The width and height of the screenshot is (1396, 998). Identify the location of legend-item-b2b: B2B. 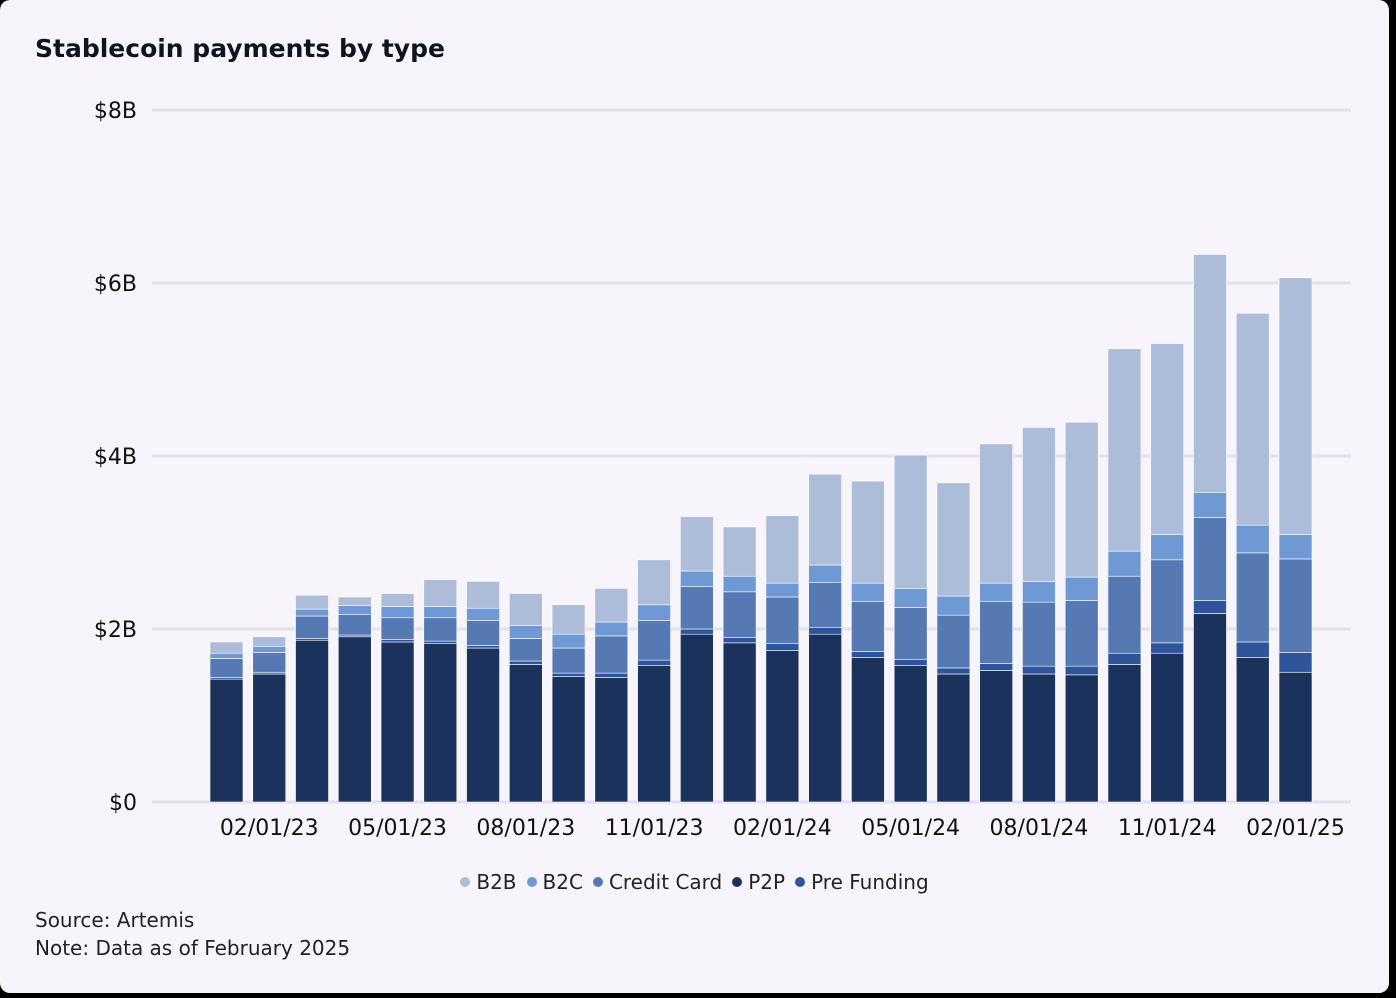
(488, 882).